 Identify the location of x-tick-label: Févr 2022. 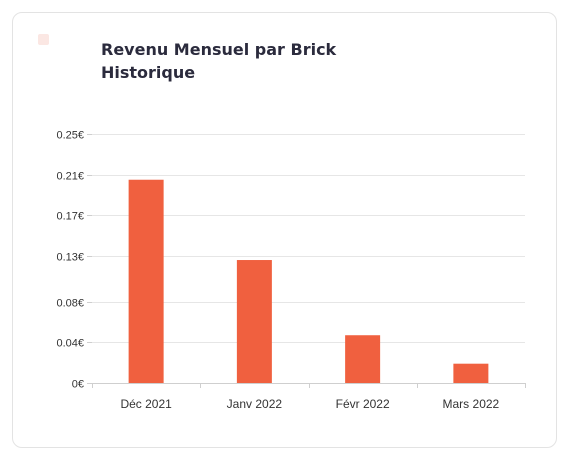
(363, 404).